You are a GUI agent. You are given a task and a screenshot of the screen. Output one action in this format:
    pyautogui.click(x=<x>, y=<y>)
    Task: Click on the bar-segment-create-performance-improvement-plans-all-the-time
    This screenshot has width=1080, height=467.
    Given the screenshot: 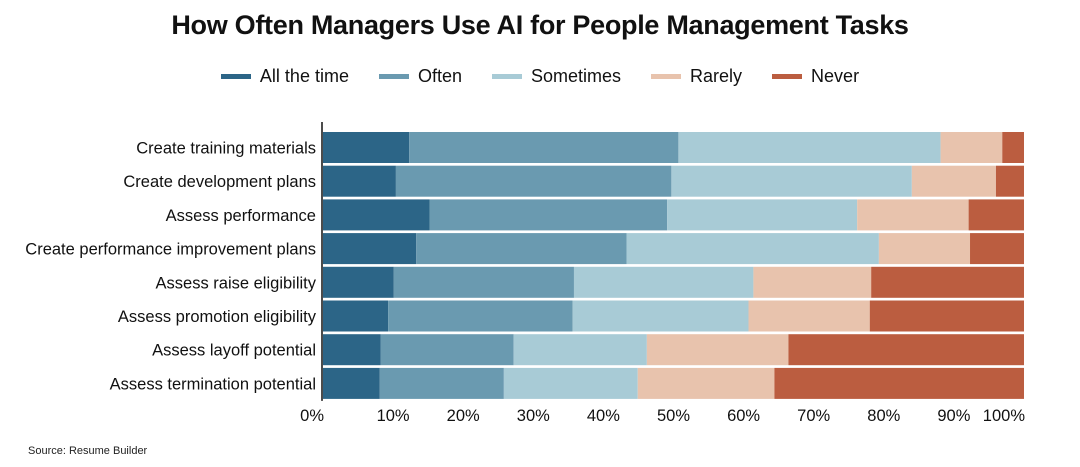 What is the action you would take?
    pyautogui.click(x=370, y=249)
    